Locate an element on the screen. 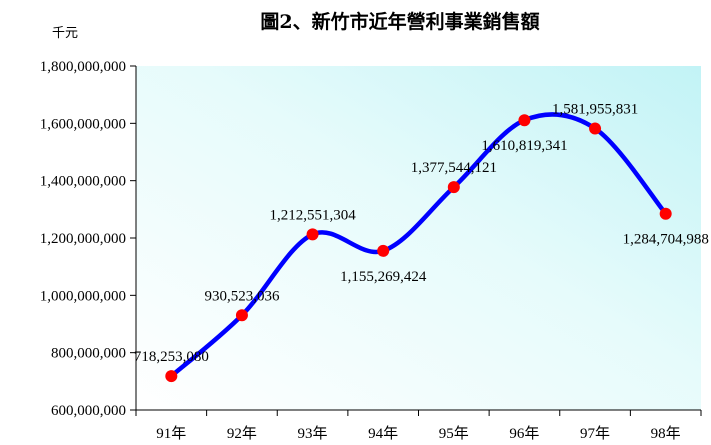  x-tick-label: 97年 is located at coordinates (595, 433).